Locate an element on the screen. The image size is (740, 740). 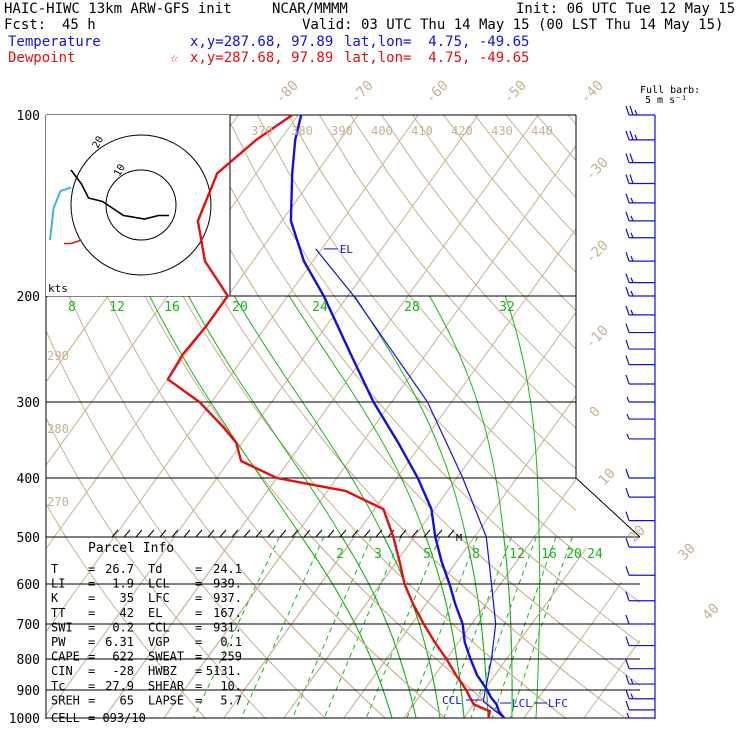
theta-label: 380 is located at coordinates (302, 131).